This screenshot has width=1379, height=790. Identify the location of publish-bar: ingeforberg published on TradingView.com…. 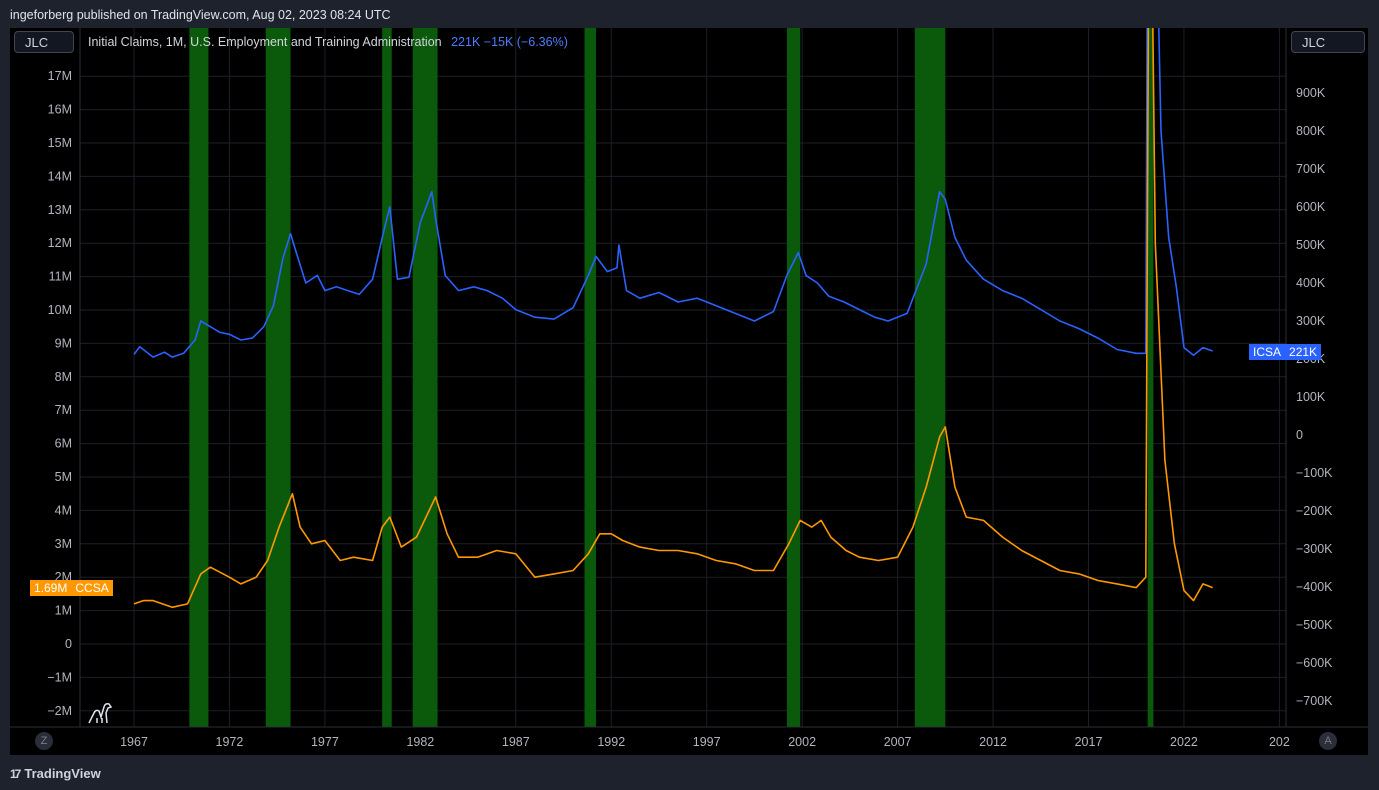
(689, 14).